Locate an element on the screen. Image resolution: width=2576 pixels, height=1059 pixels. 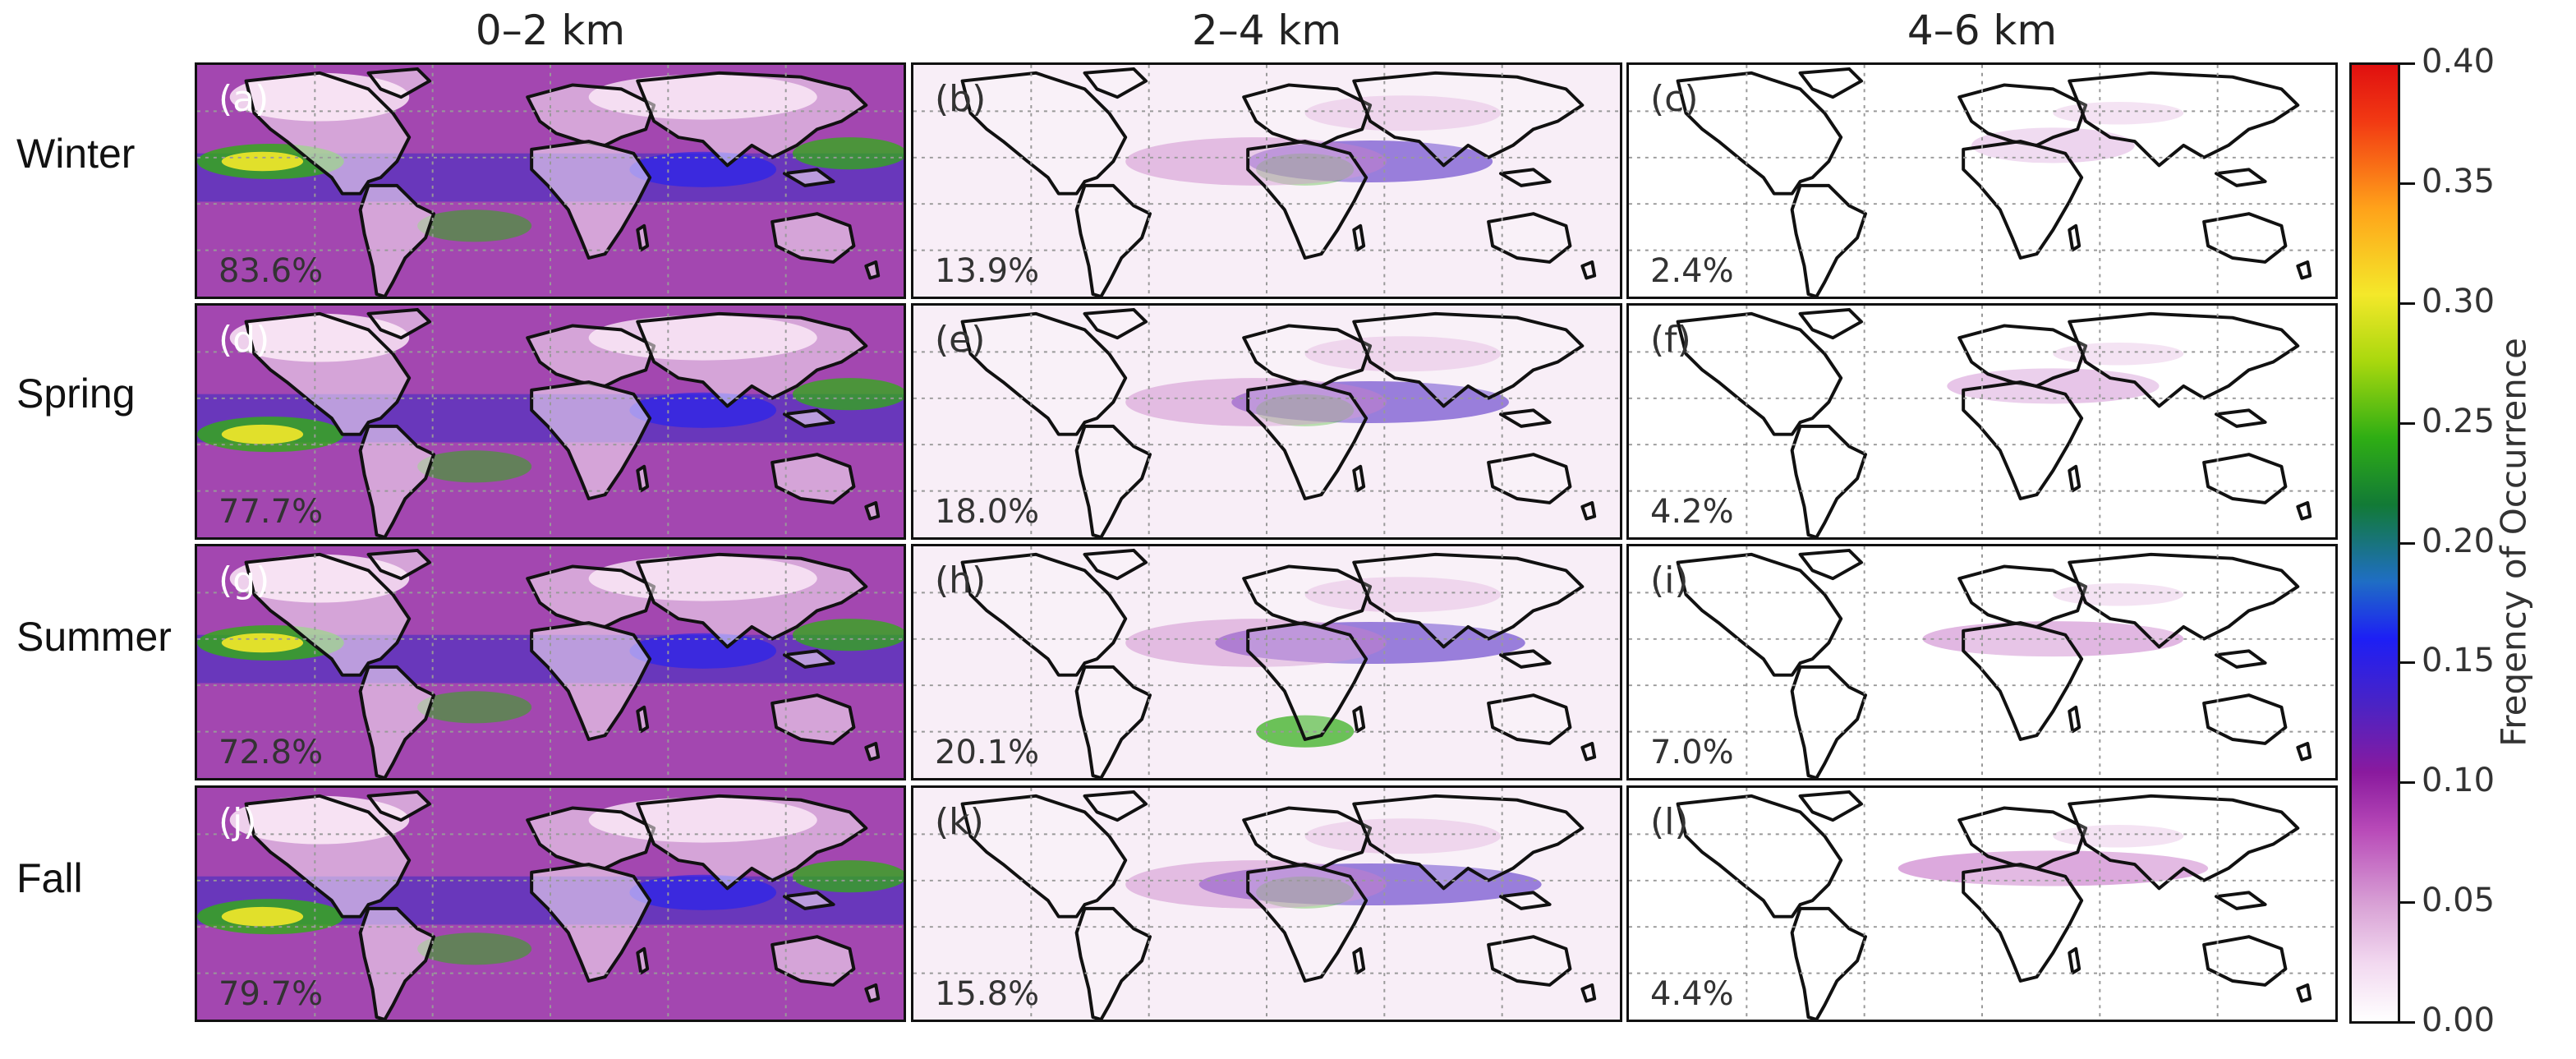
panel-percentage: 79.7% is located at coordinates (271, 994).